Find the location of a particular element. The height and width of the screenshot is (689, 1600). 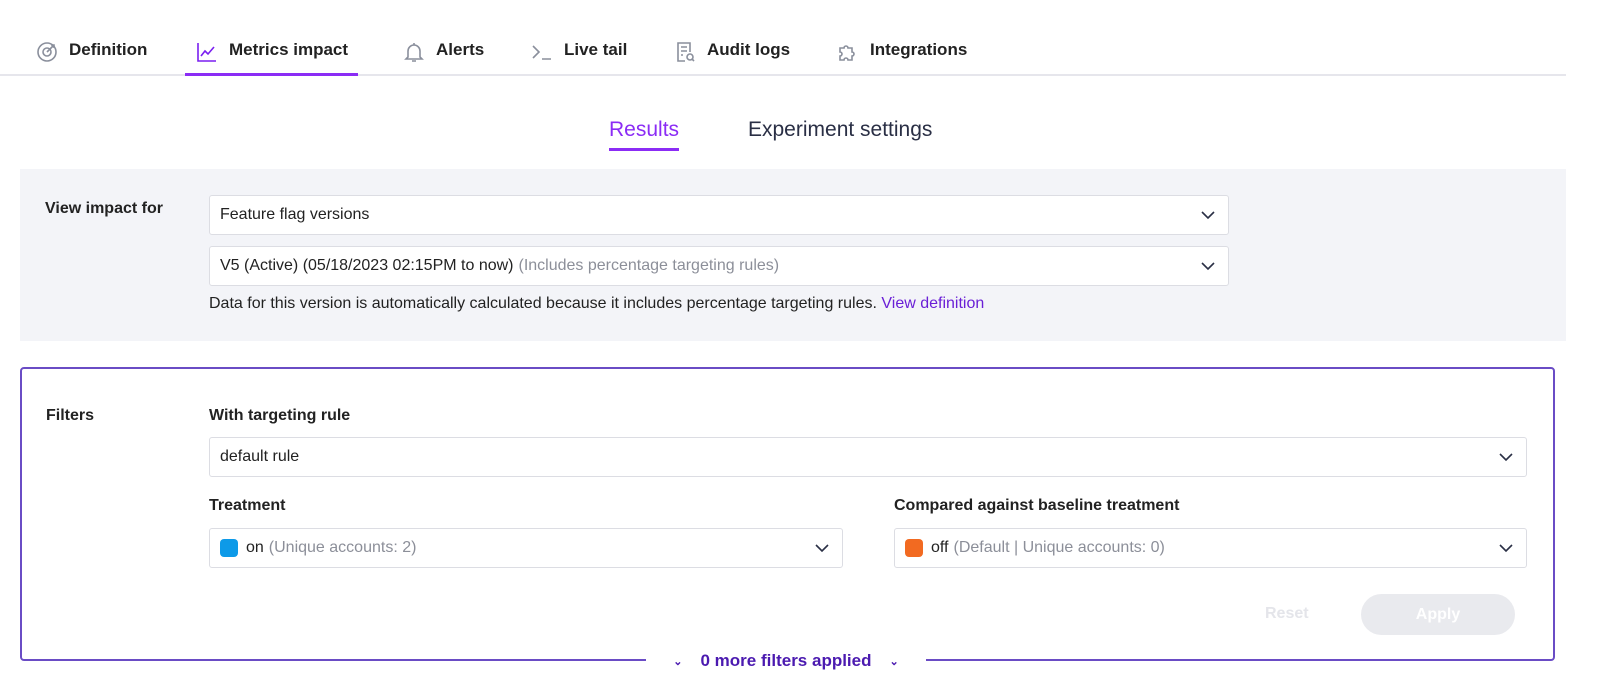

tab-integrations: Integrations is located at coordinates (901, 53).